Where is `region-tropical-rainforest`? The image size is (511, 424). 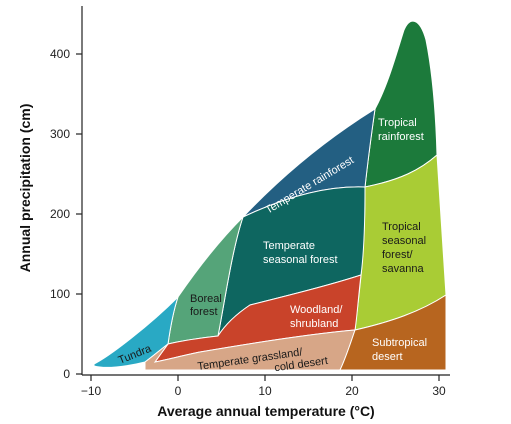
region-tropical-rainforest is located at coordinates (401, 104).